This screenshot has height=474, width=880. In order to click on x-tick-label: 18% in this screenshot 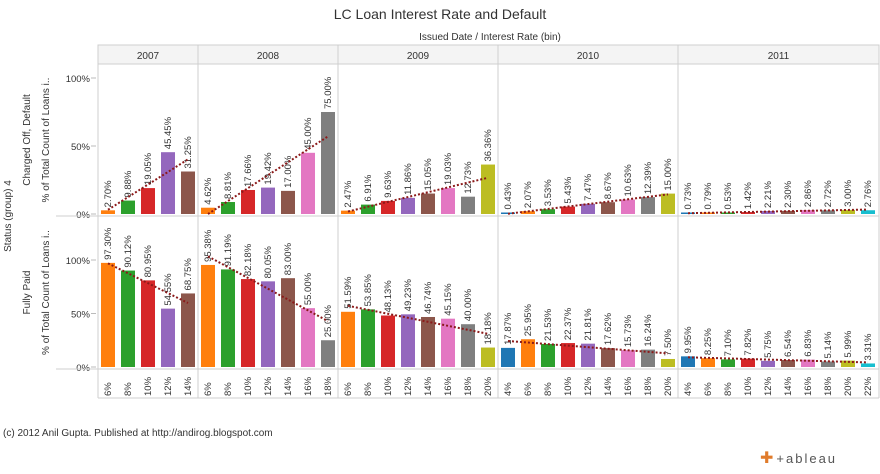, I will do `click(648, 386)`.